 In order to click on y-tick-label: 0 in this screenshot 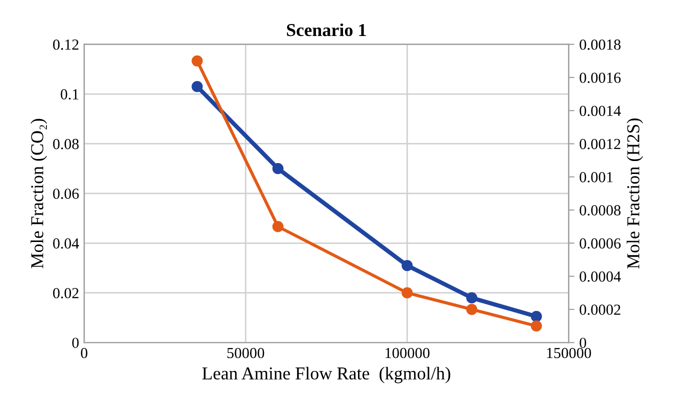, I will do `click(75, 343)`.